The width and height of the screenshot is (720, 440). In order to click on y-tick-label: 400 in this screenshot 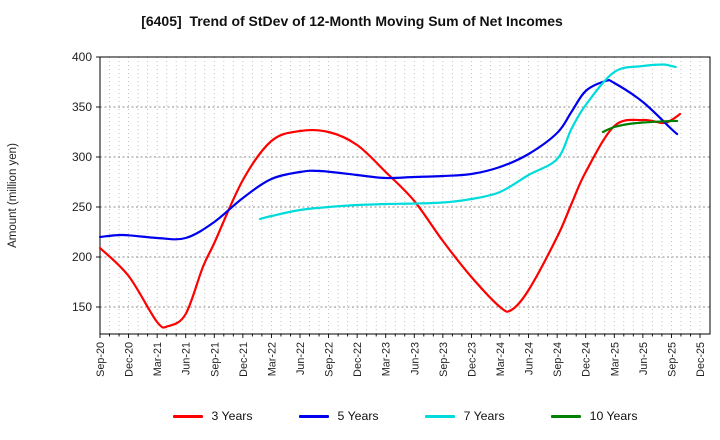, I will do `click(82, 57)`.